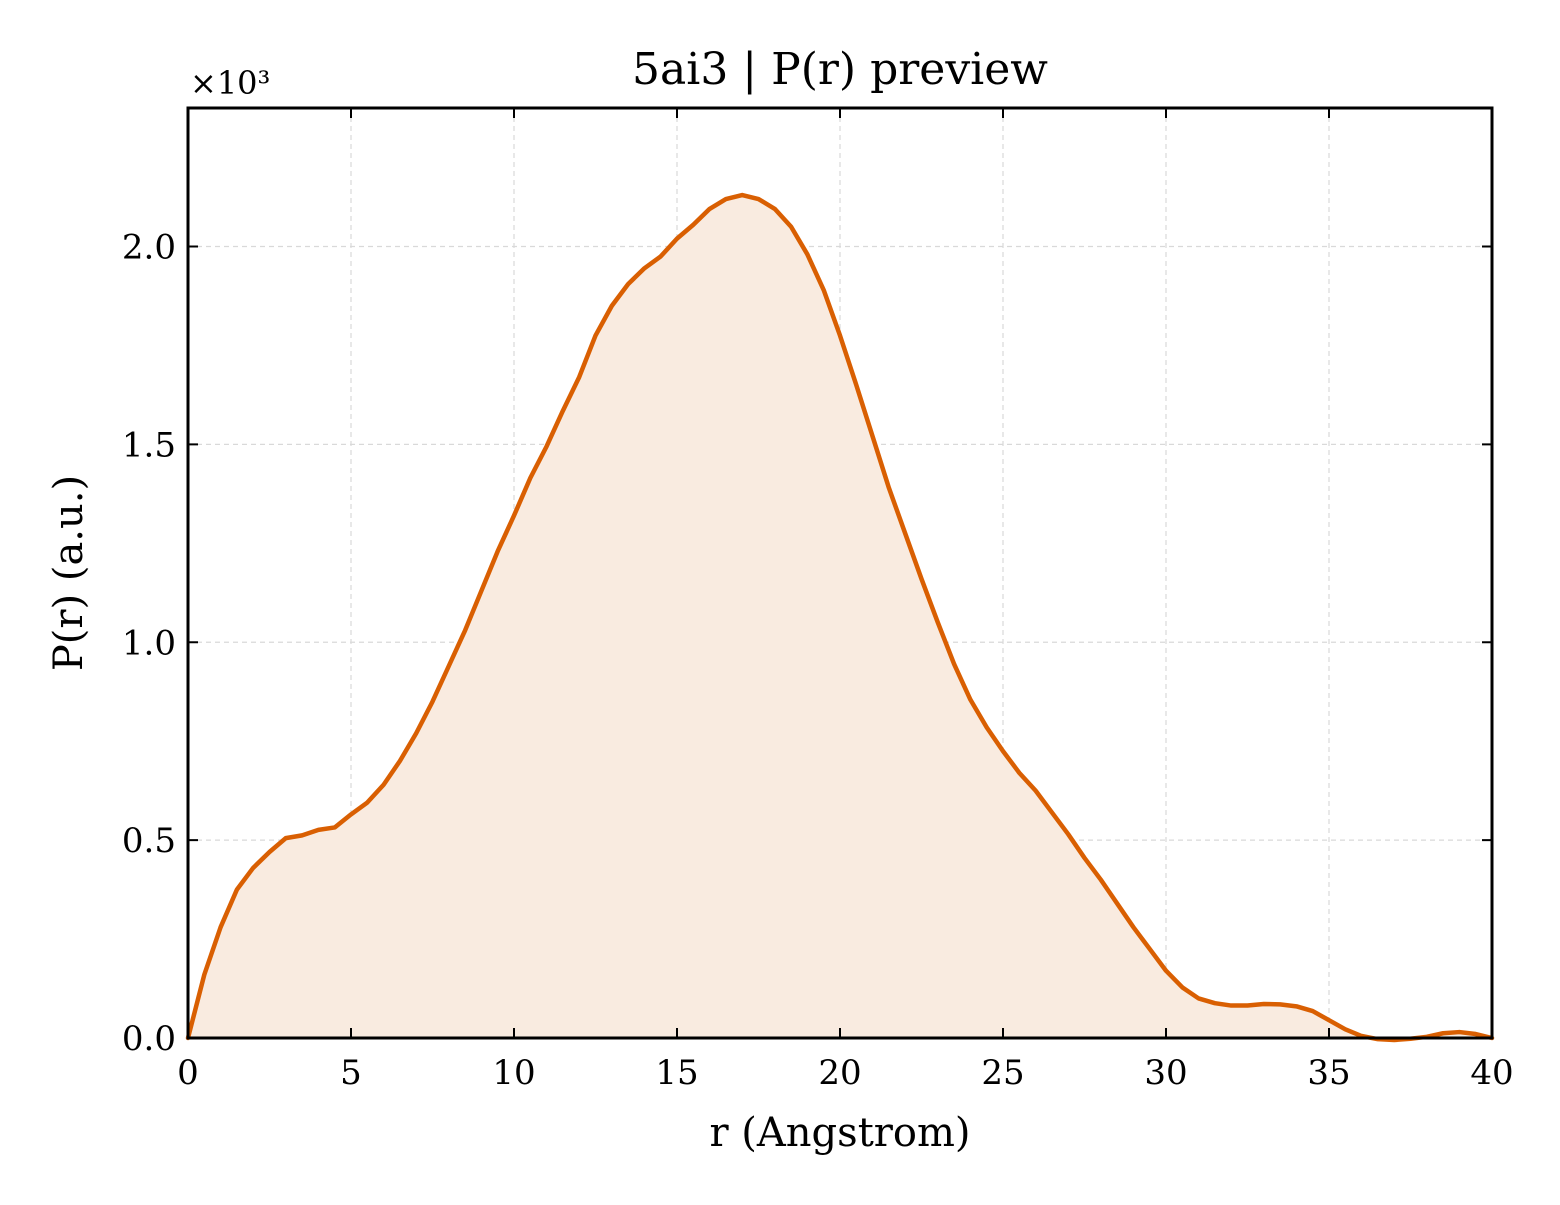 This screenshot has height=1205, width=1560. Describe the element at coordinates (839, 1073) in the screenshot. I see `x-tick-label: 20` at that location.